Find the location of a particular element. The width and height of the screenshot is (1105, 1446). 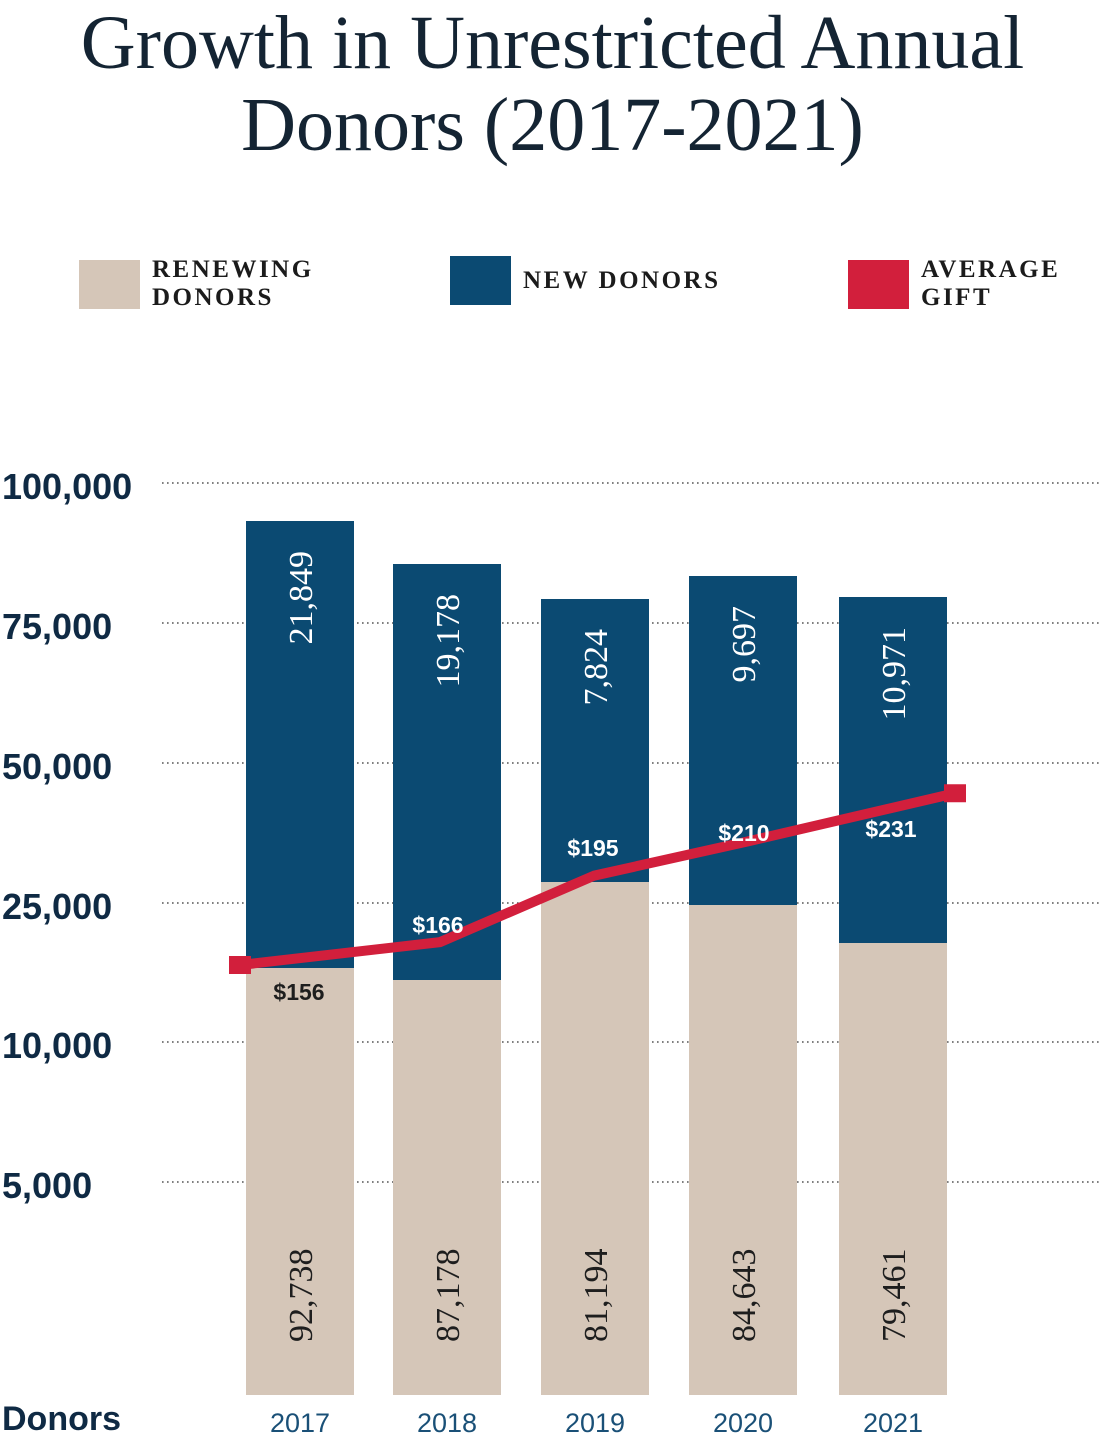

x-tick-2021: 2021 is located at coordinates (893, 1423).